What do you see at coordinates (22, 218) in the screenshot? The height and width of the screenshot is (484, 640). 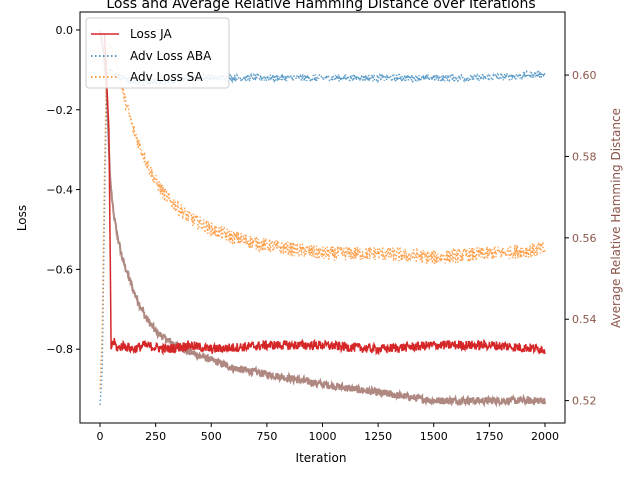 I see `y-axis-label: Loss` at bounding box center [22, 218].